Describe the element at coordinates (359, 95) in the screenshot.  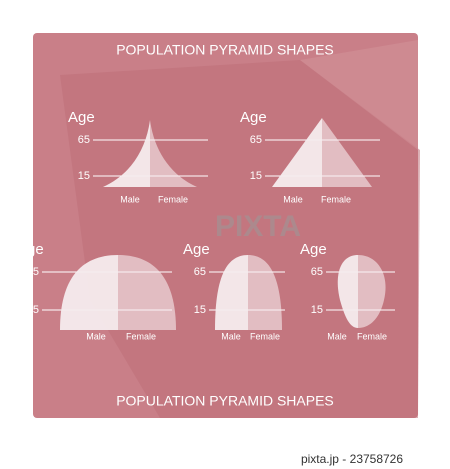
I see `background-shade` at that location.